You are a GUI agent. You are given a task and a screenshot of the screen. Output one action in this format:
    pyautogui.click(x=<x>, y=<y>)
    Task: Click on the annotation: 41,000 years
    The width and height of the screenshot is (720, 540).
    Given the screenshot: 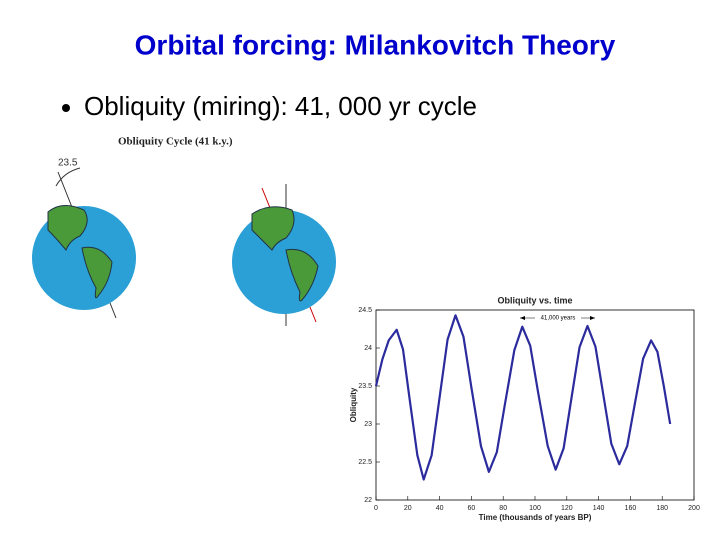 What is the action you would take?
    pyautogui.click(x=558, y=319)
    